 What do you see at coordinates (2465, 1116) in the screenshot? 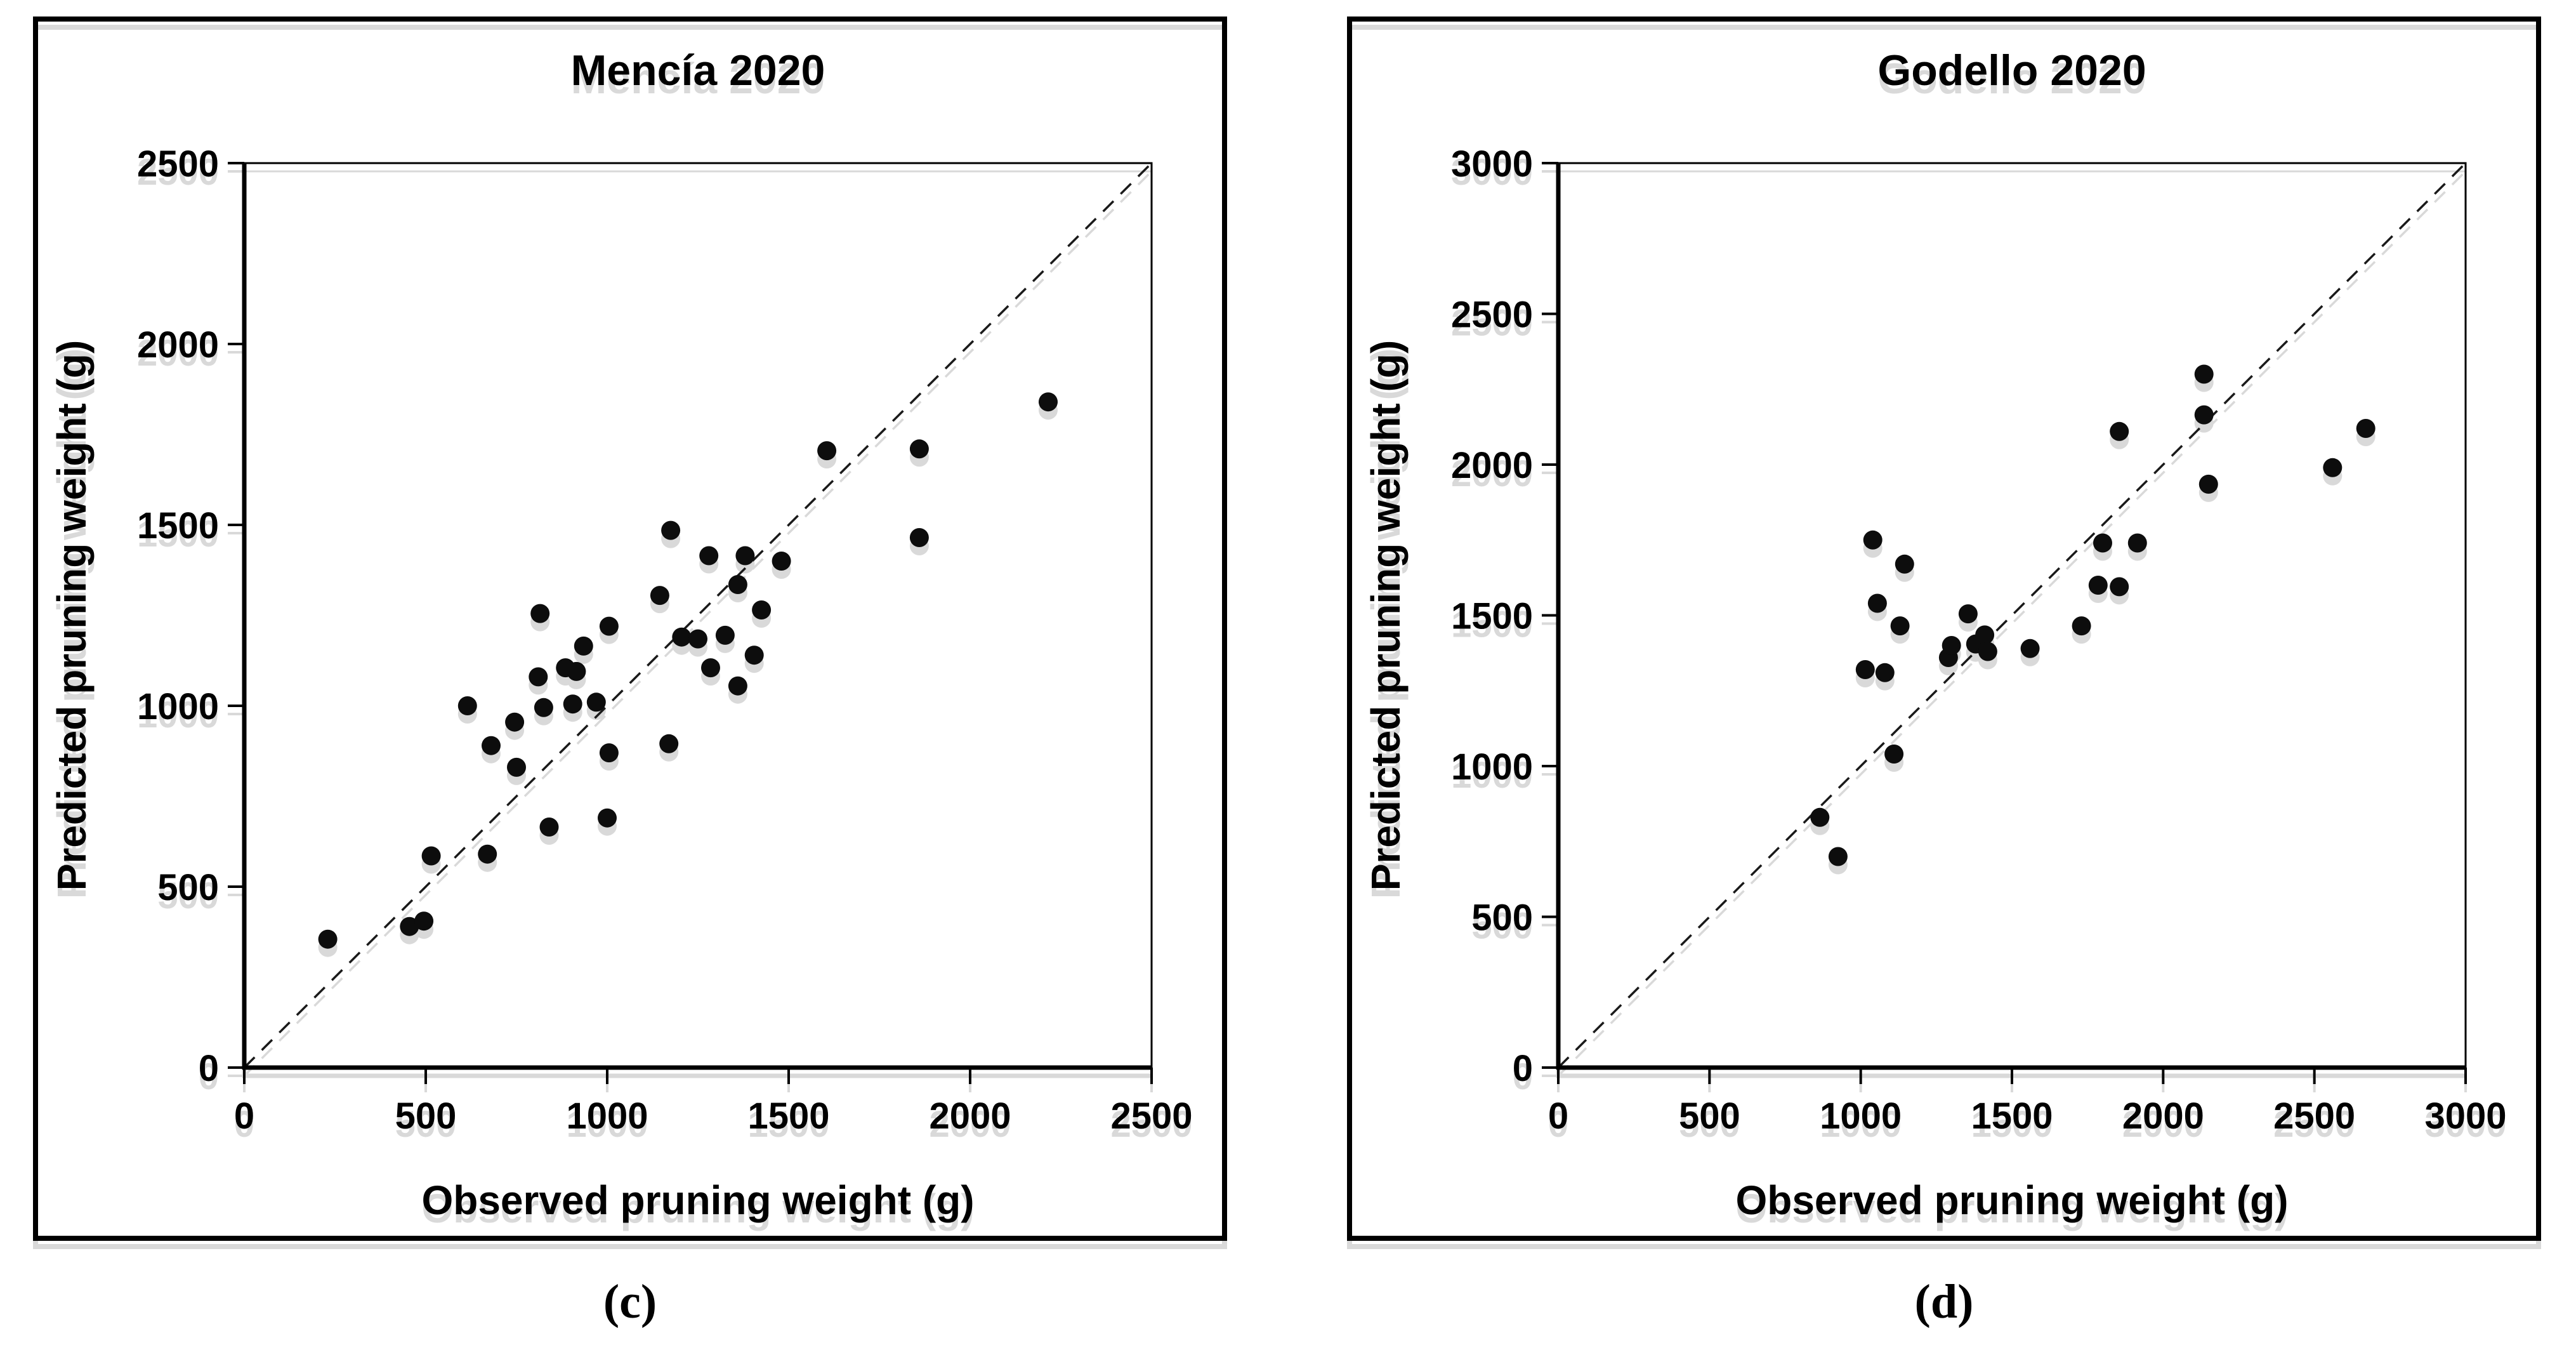
I see `x-tick-label: 3000` at bounding box center [2465, 1116].